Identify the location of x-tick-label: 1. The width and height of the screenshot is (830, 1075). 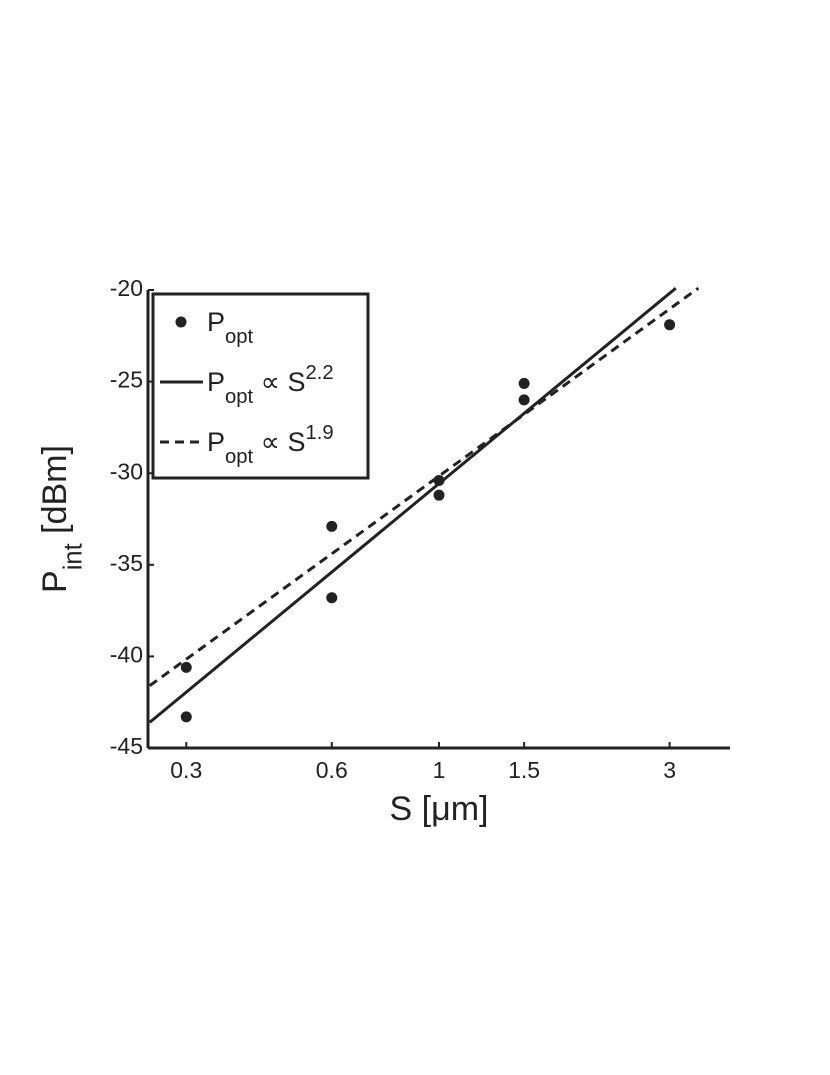
(439, 770).